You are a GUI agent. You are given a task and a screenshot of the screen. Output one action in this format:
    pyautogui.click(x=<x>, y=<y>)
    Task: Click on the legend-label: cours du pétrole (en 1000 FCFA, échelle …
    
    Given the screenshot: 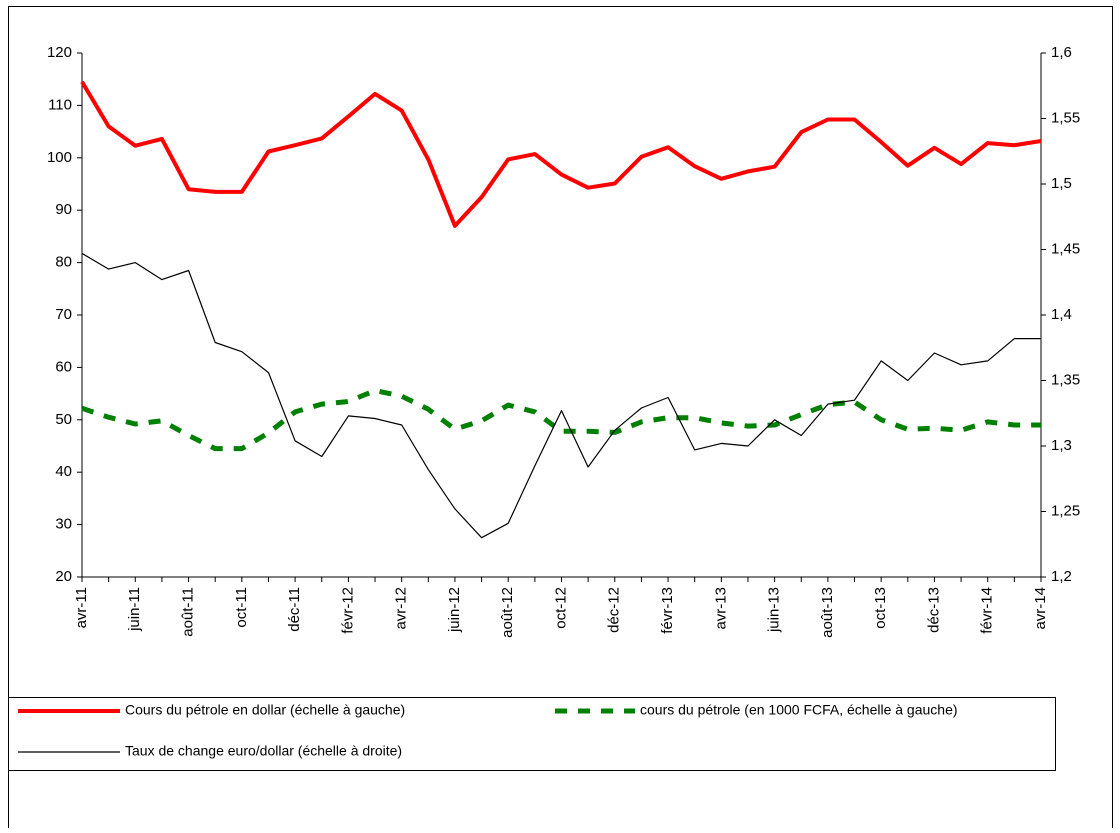 What is the action you would take?
    pyautogui.click(x=799, y=710)
    